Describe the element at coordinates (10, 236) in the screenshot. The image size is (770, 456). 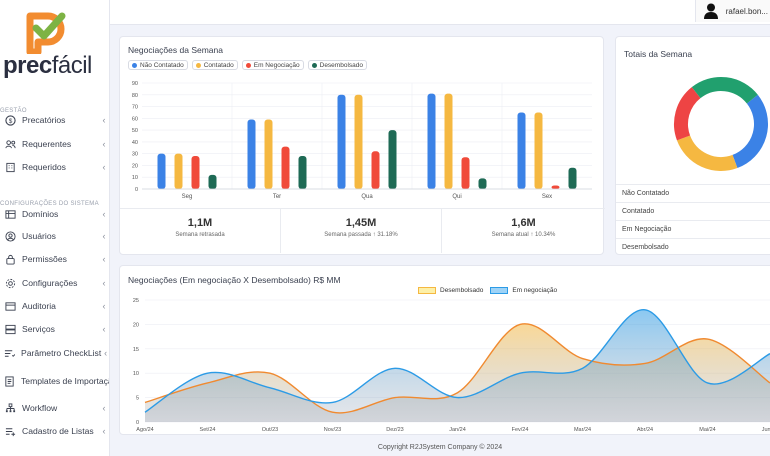
I see `user-circle-icon` at that location.